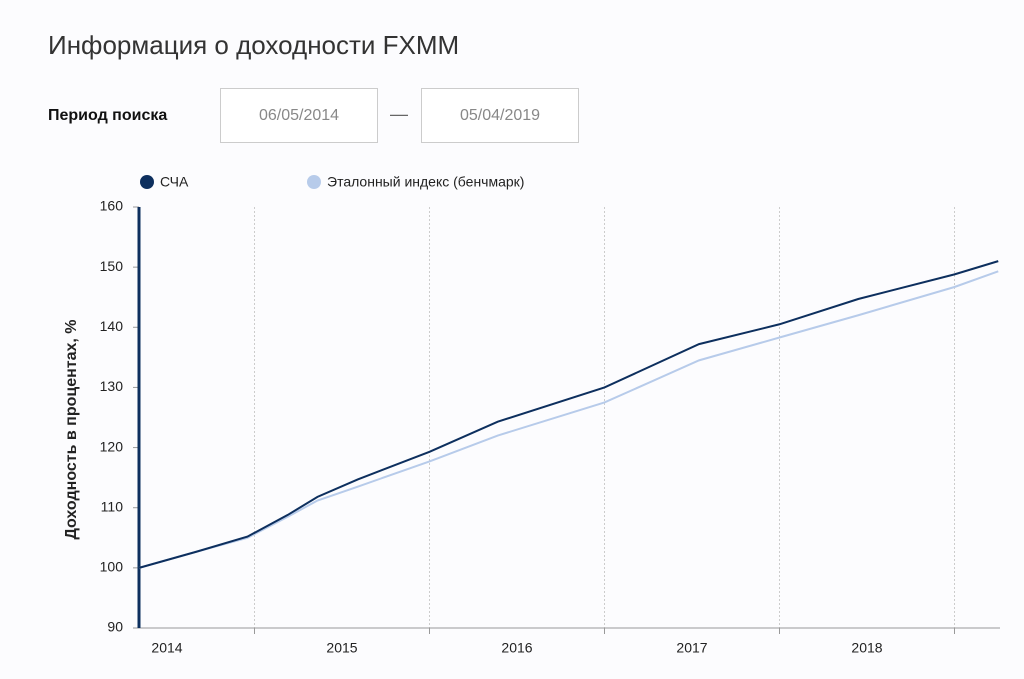  I want to click on y-tick-label: 120, so click(112, 446).